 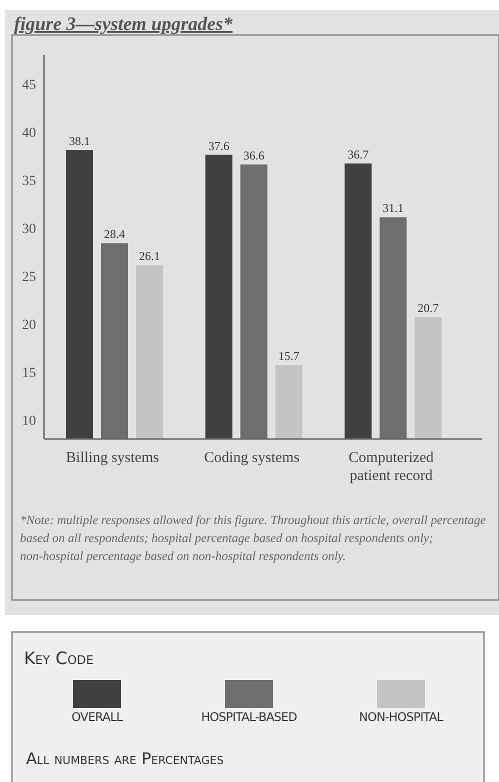 I want to click on data-label: 36.7, so click(x=358, y=154).